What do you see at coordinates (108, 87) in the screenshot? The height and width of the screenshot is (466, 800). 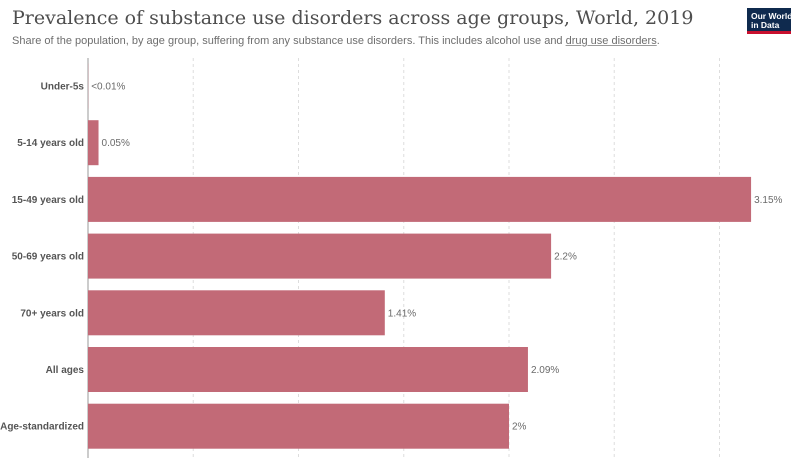 I see `value-label: <0.01%` at bounding box center [108, 87].